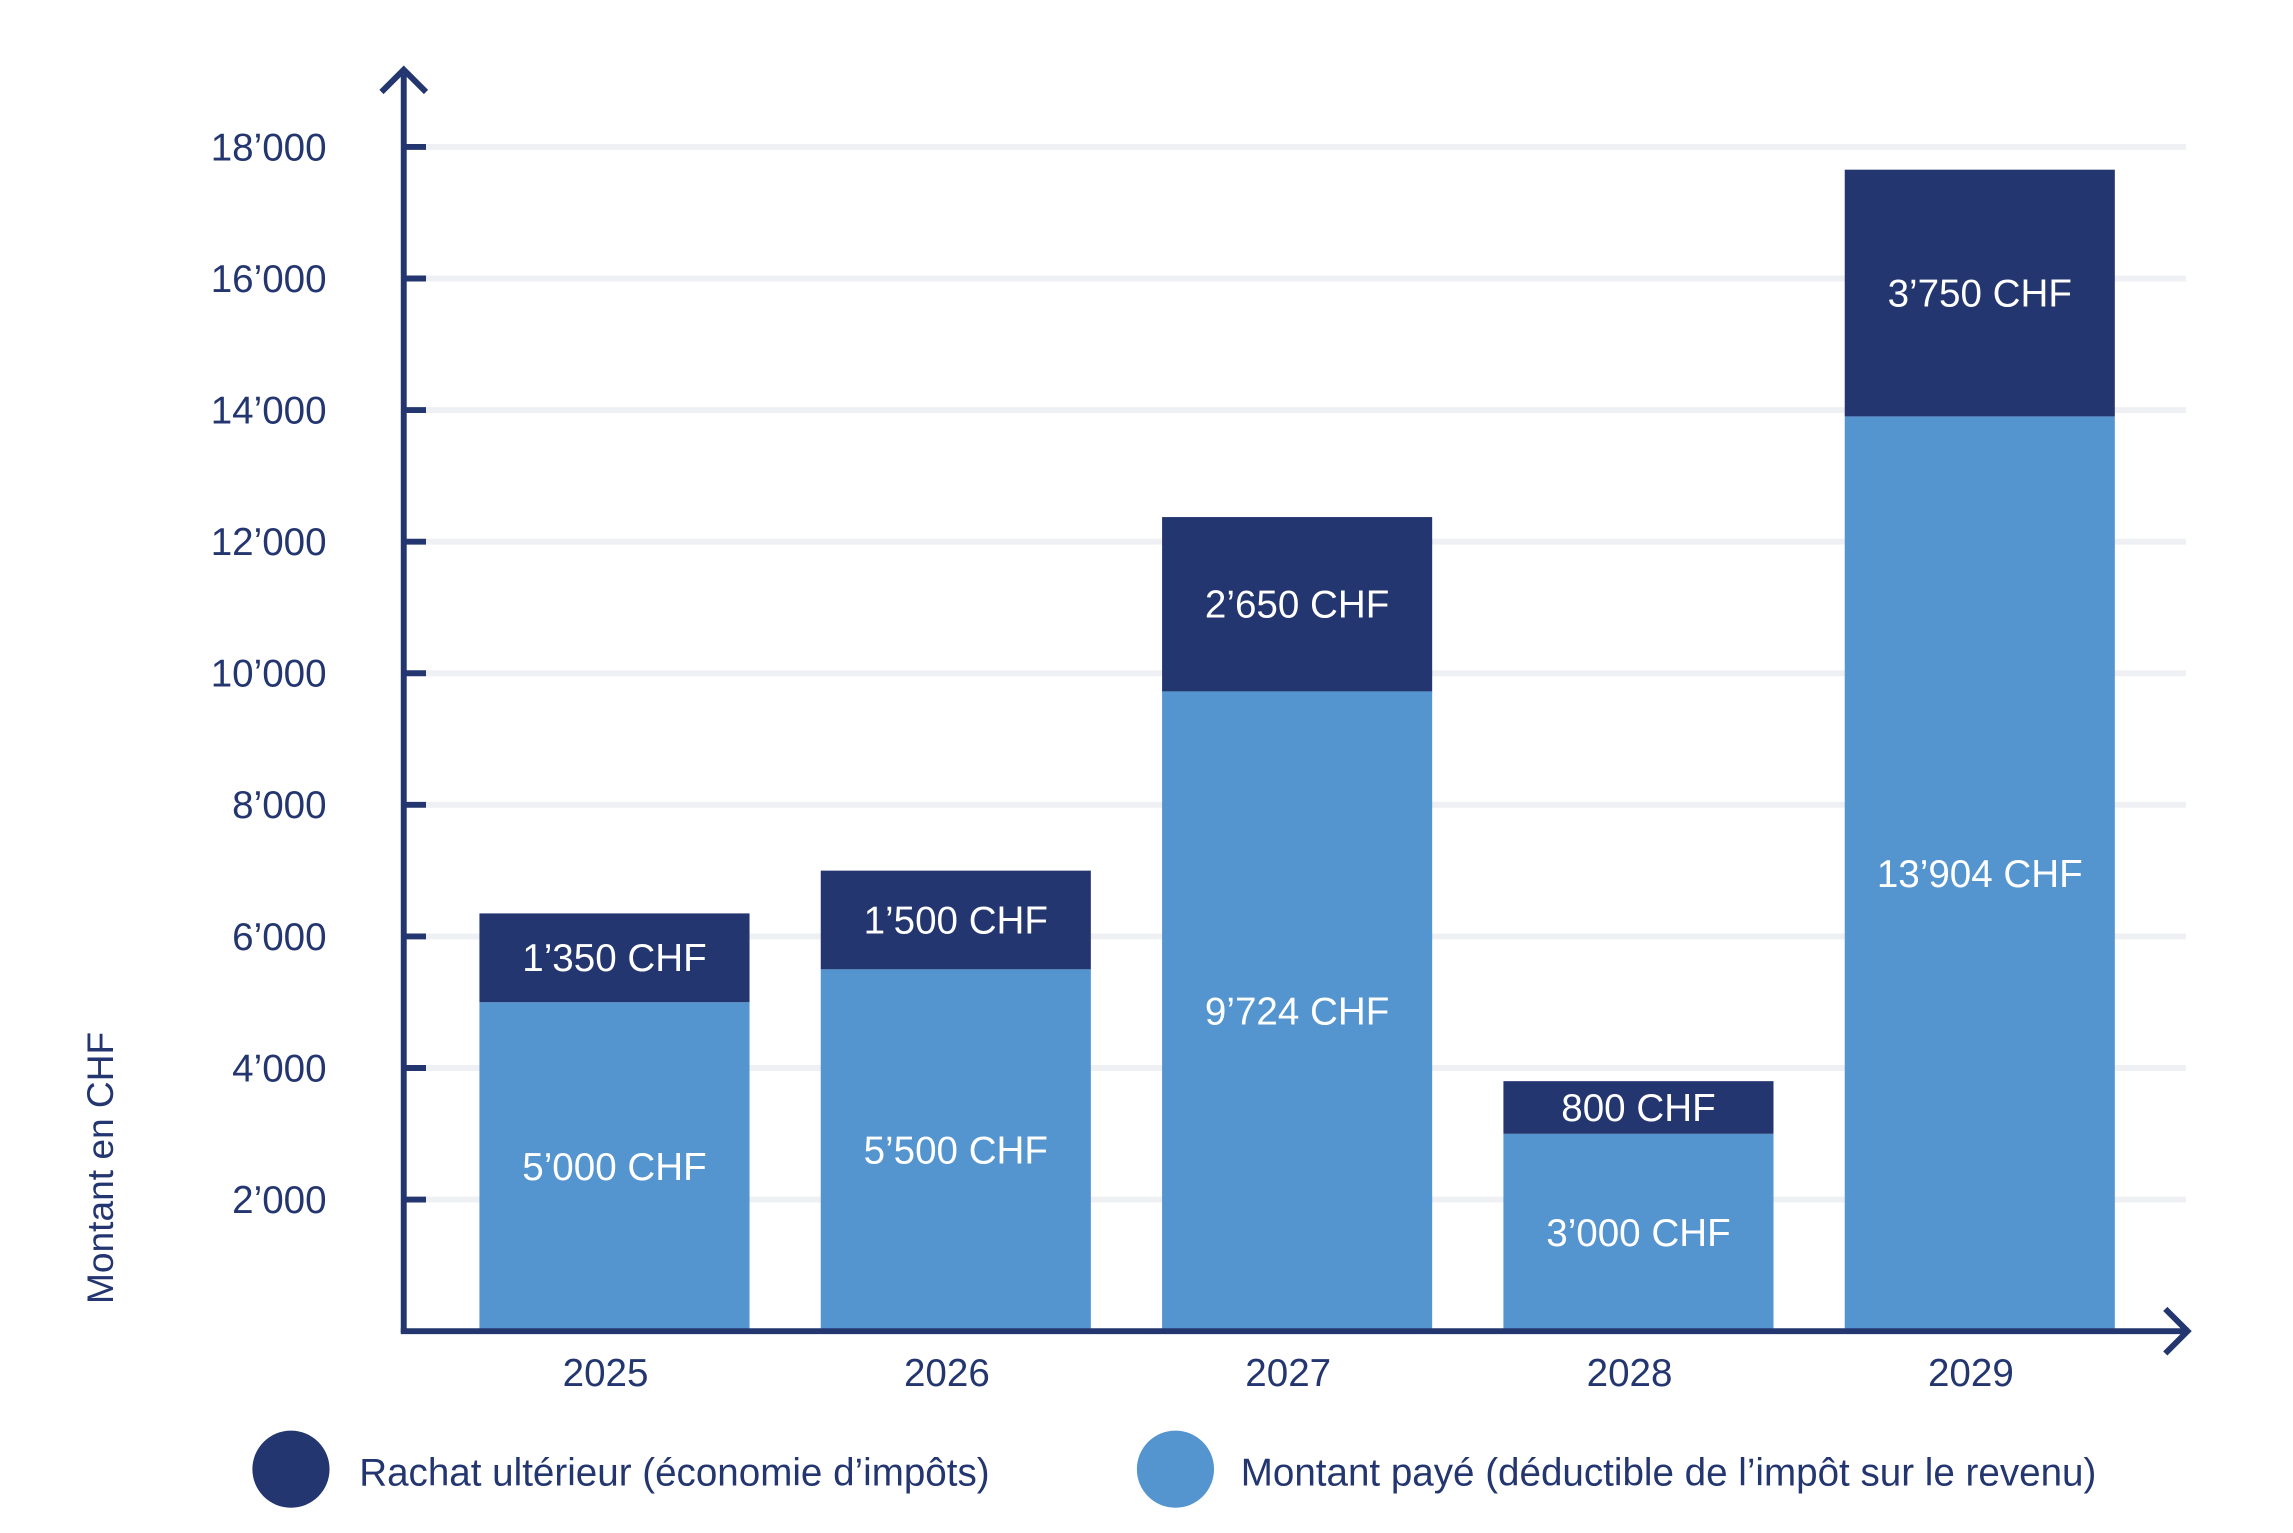 This screenshot has width=2293, height=1533. What do you see at coordinates (269, 279) in the screenshot?
I see `y-tick-label: 16’000` at bounding box center [269, 279].